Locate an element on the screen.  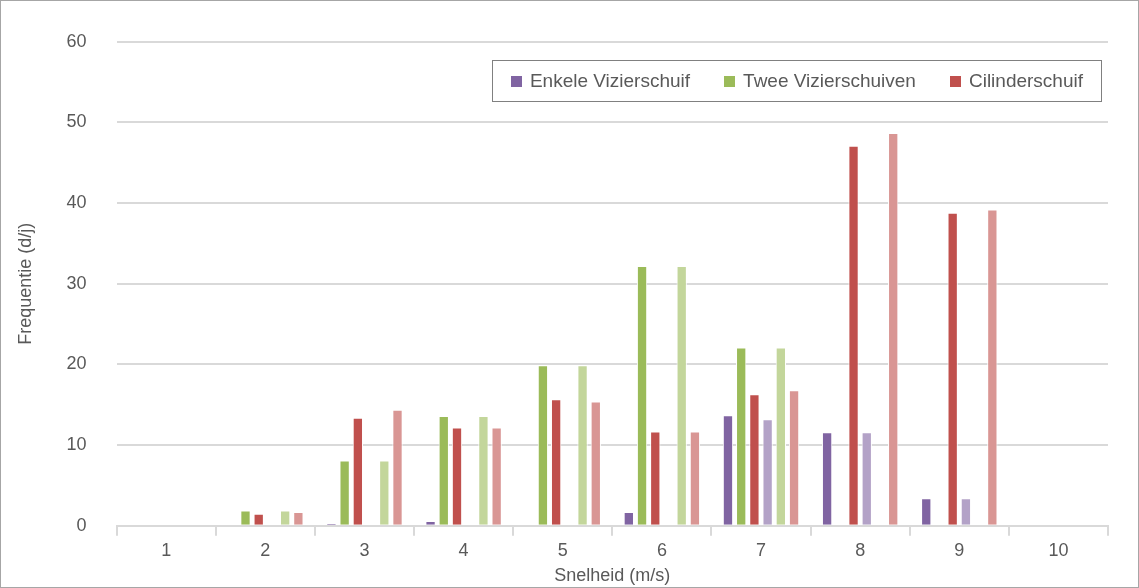
x-tick-label: 8 is located at coordinates (860, 549).